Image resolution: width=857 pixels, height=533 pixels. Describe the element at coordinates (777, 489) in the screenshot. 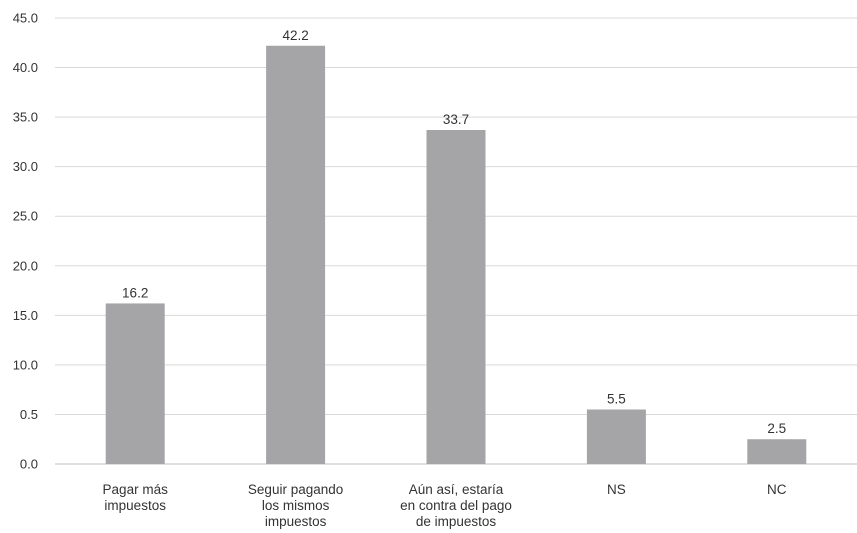

I see `category-label: NC` at that location.